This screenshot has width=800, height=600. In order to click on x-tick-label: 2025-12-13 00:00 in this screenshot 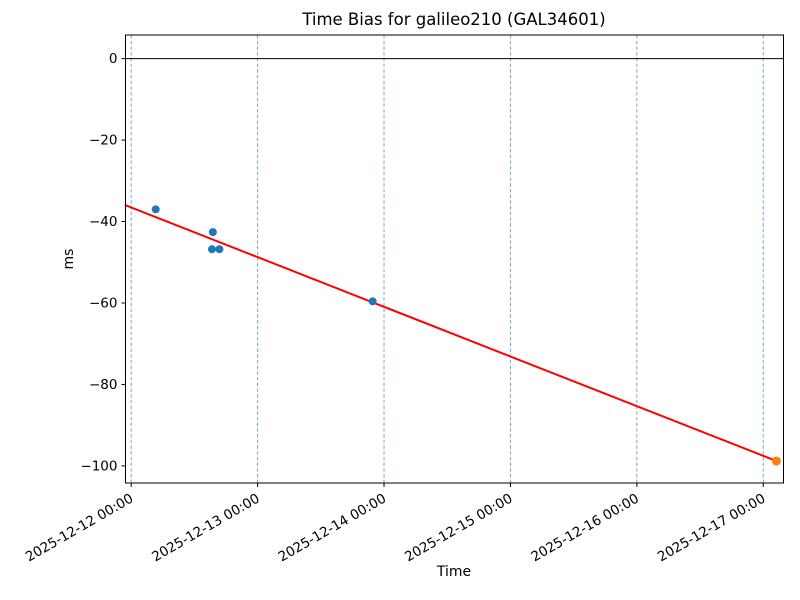, I will do `click(205, 528)`.